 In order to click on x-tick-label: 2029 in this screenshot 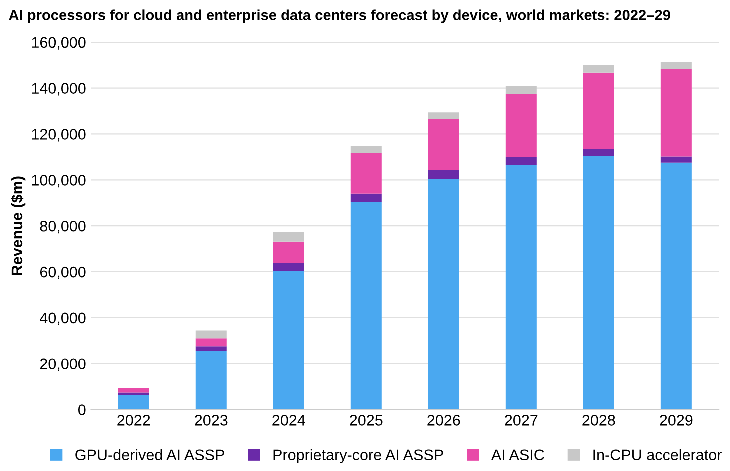, I will do `click(676, 420)`.